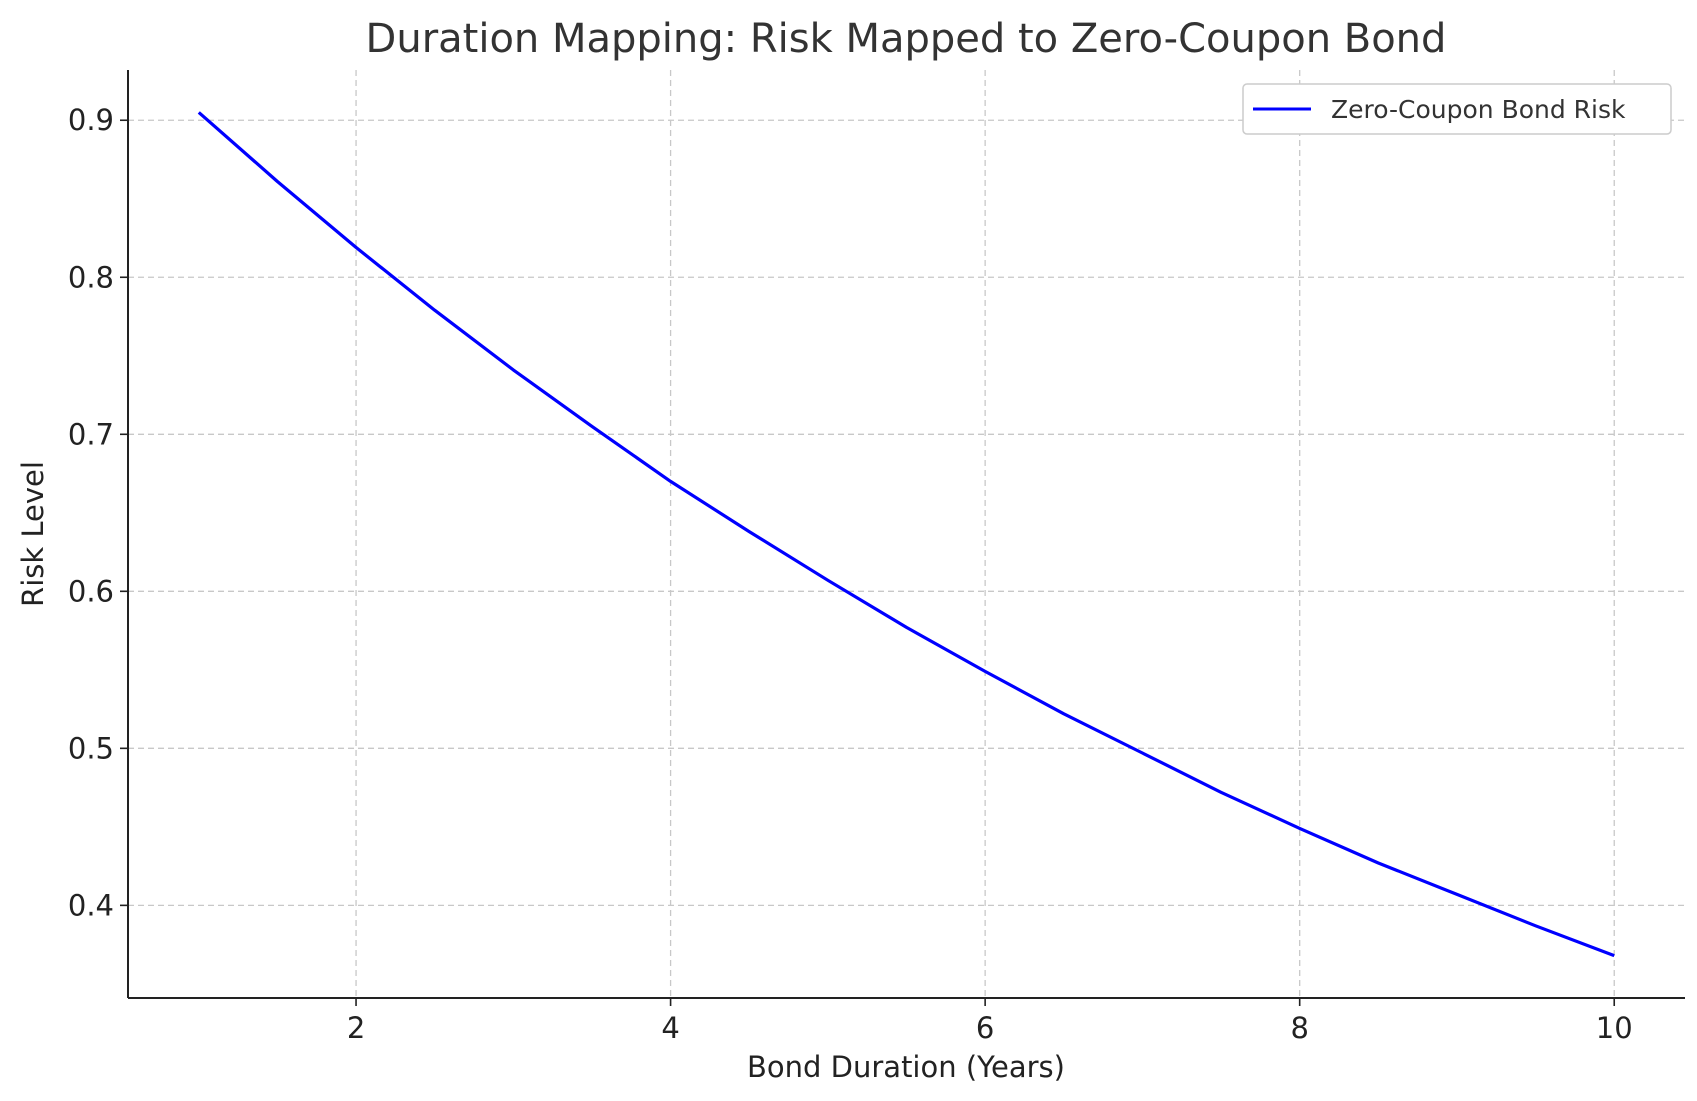  I want to click on x-tick-label: 10, so click(1614, 1028).